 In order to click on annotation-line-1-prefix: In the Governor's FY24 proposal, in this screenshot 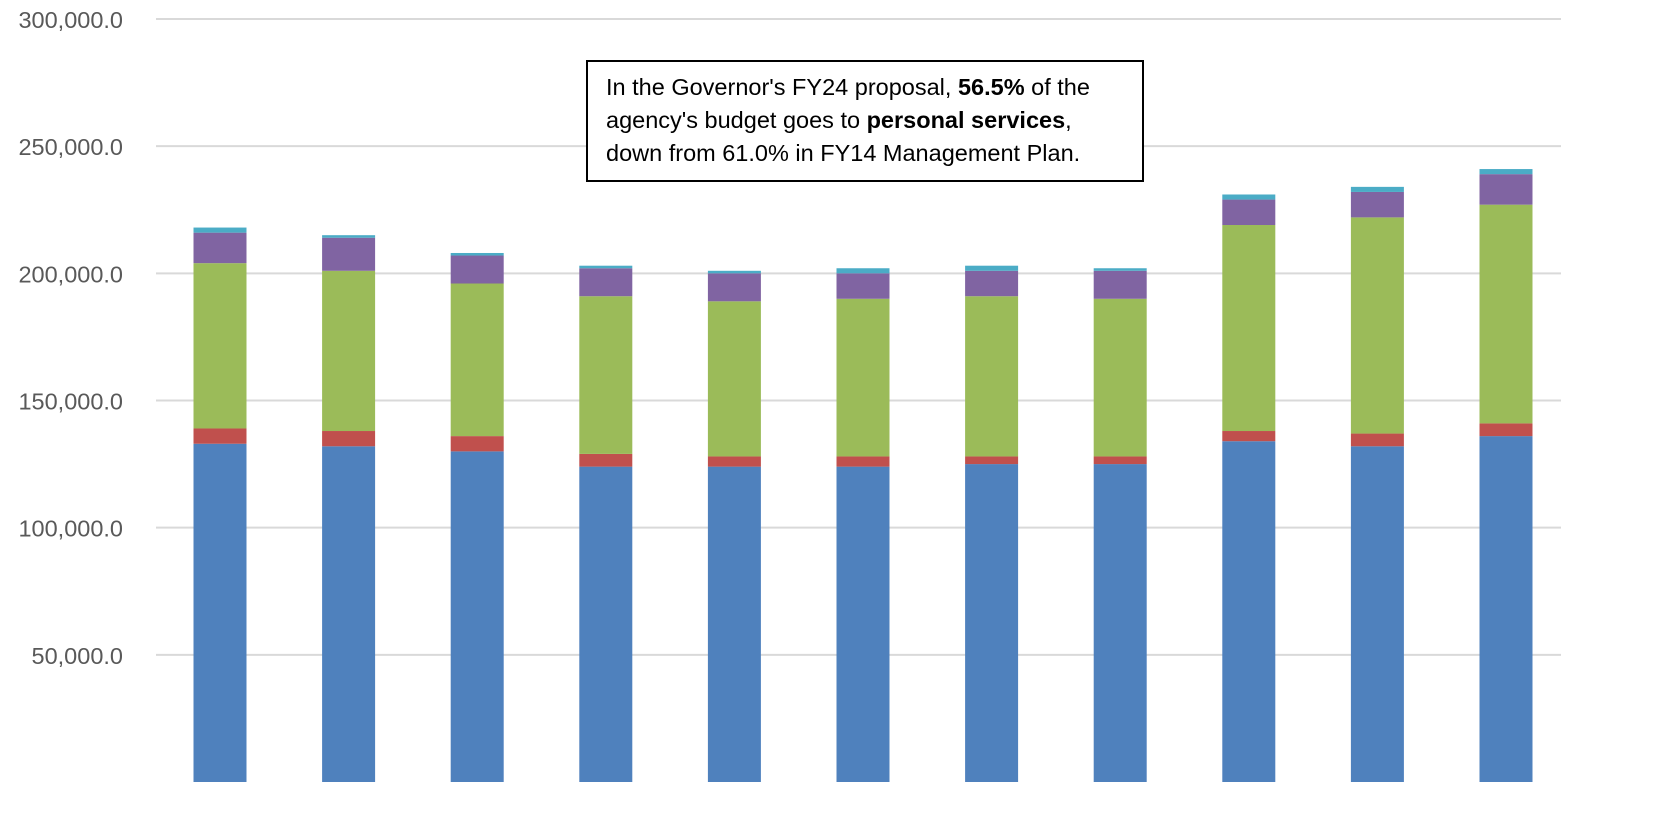, I will do `click(782, 87)`.